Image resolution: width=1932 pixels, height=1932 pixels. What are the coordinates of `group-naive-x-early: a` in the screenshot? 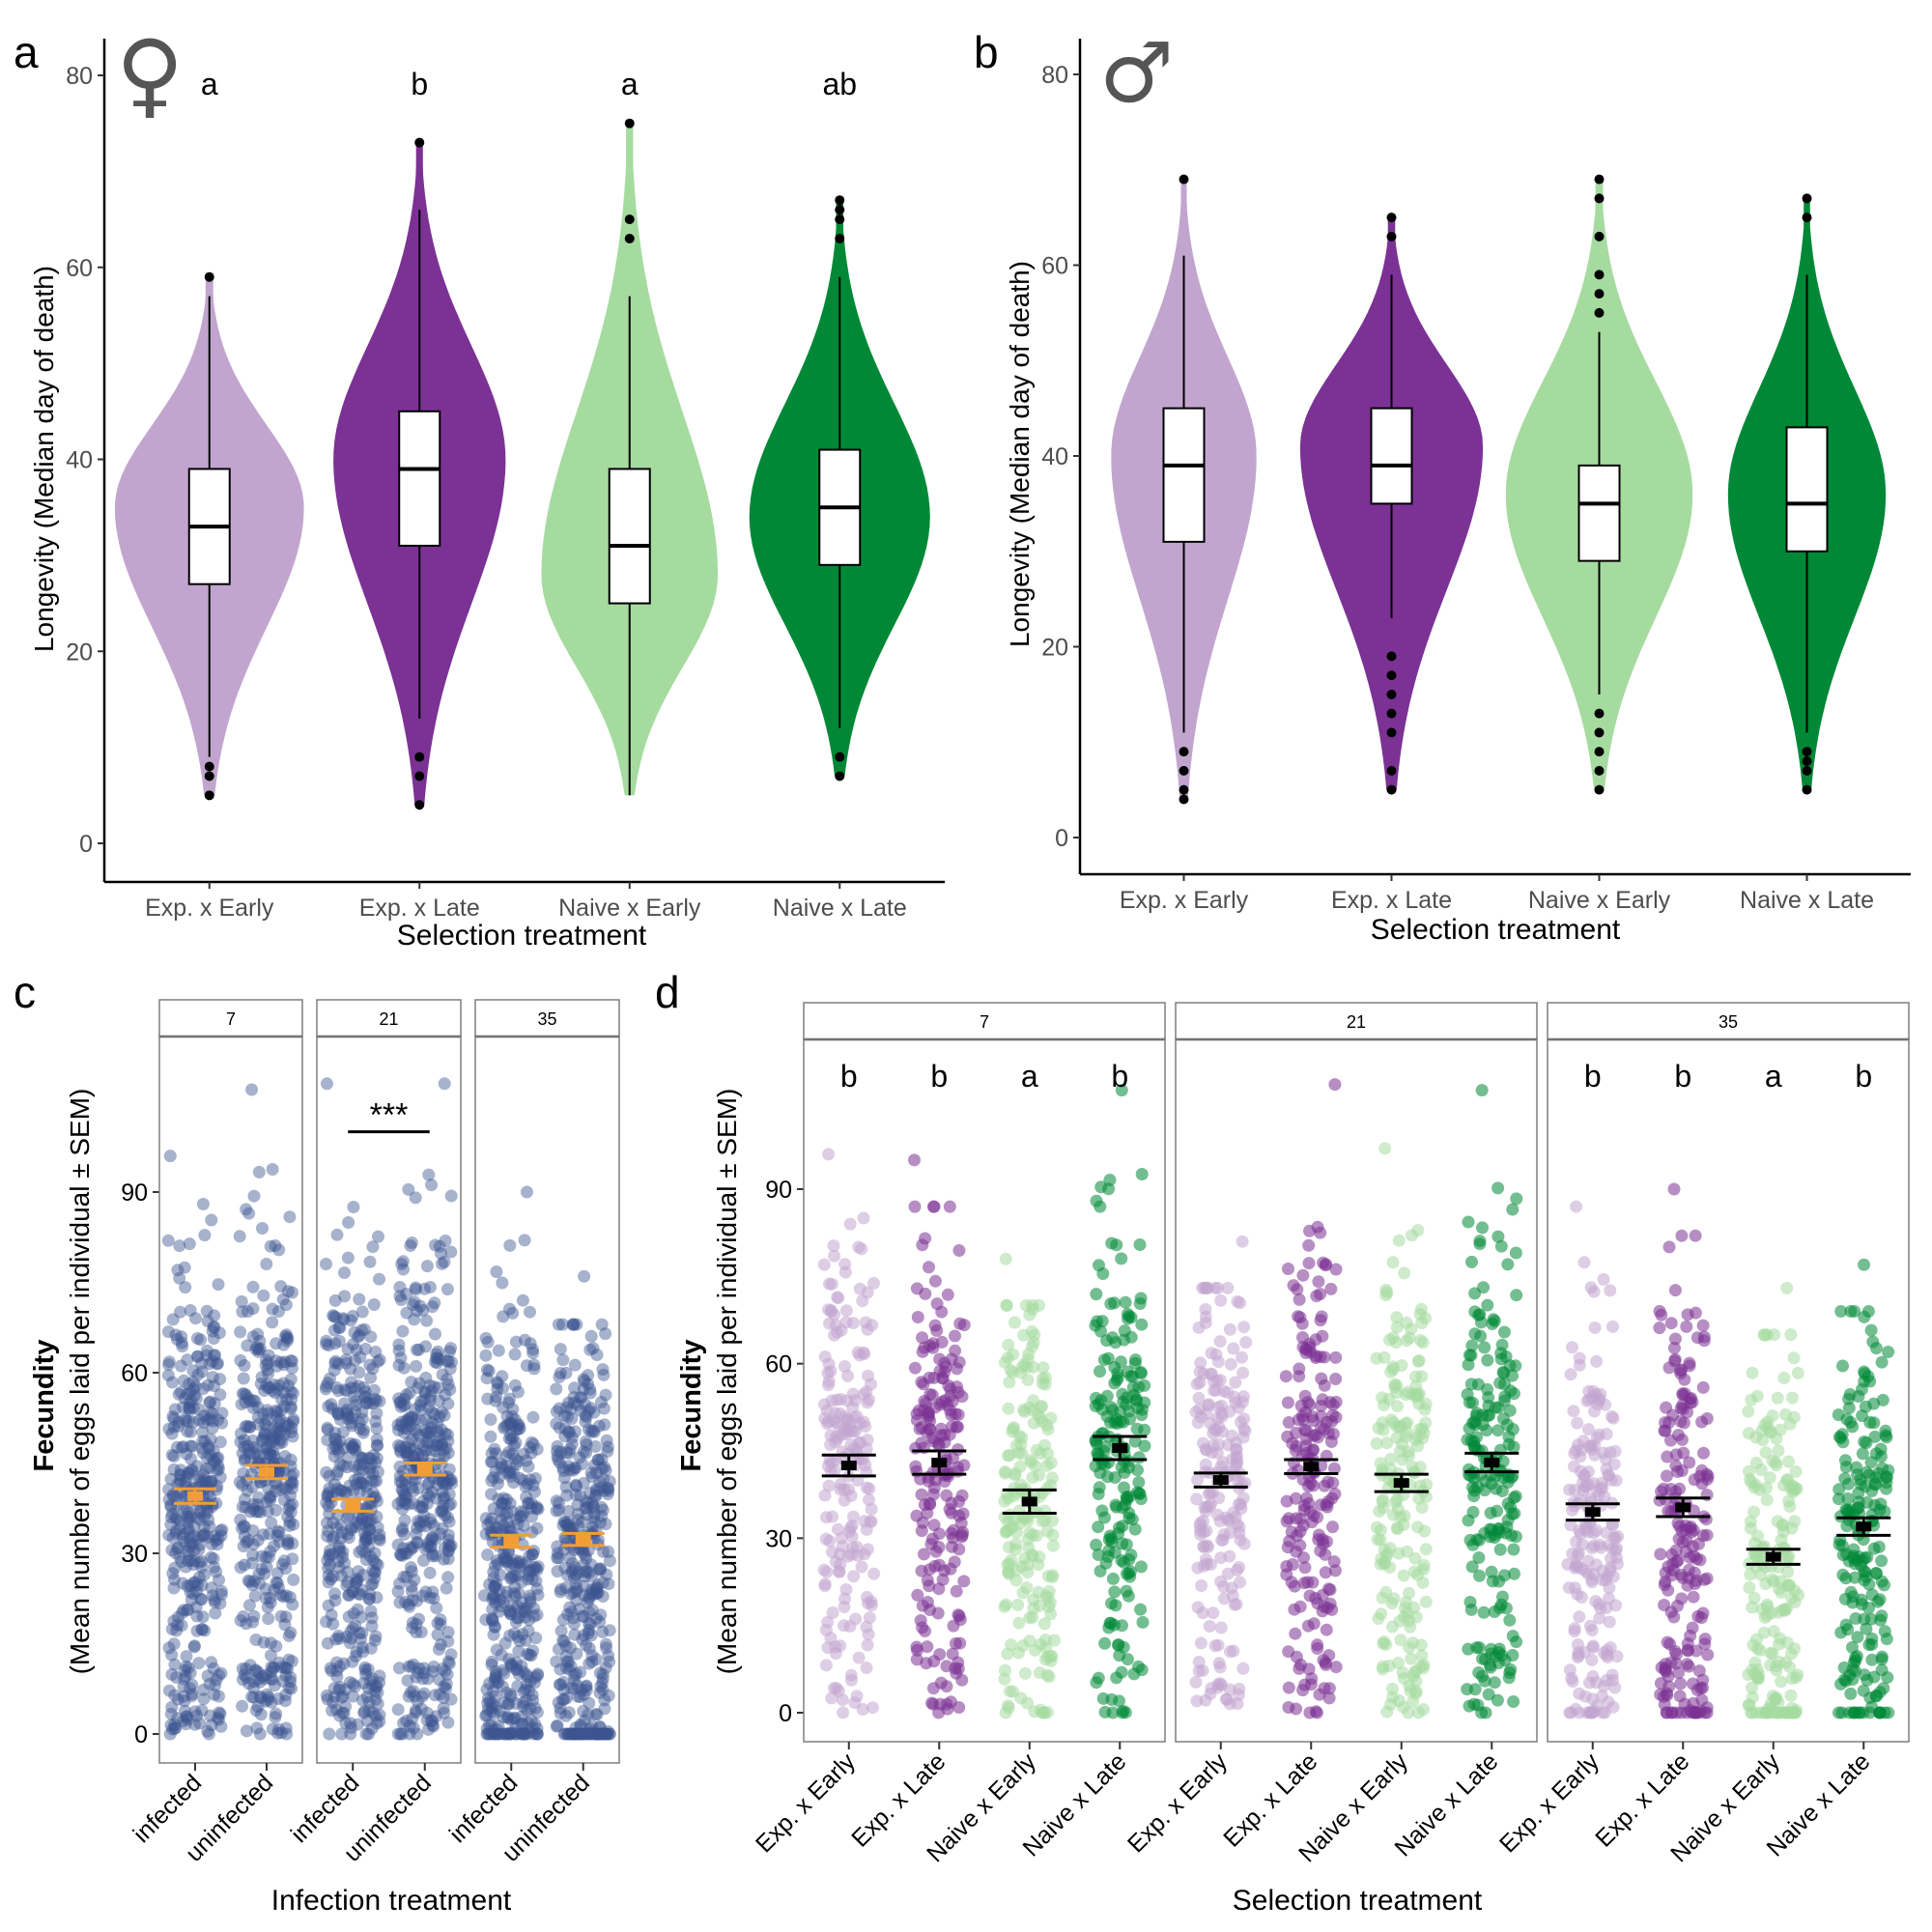 It's located at (1773, 1389).